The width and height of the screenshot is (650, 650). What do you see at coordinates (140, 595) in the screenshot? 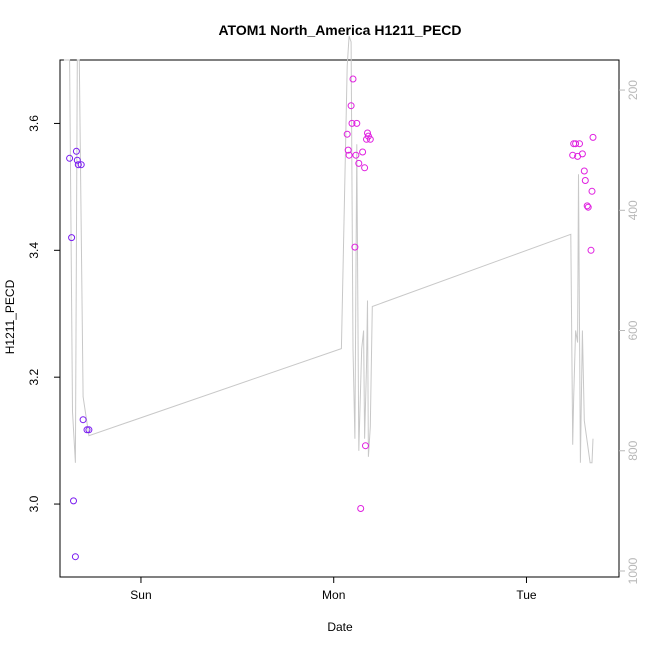
I see `x-tick-label: Sun` at bounding box center [140, 595].